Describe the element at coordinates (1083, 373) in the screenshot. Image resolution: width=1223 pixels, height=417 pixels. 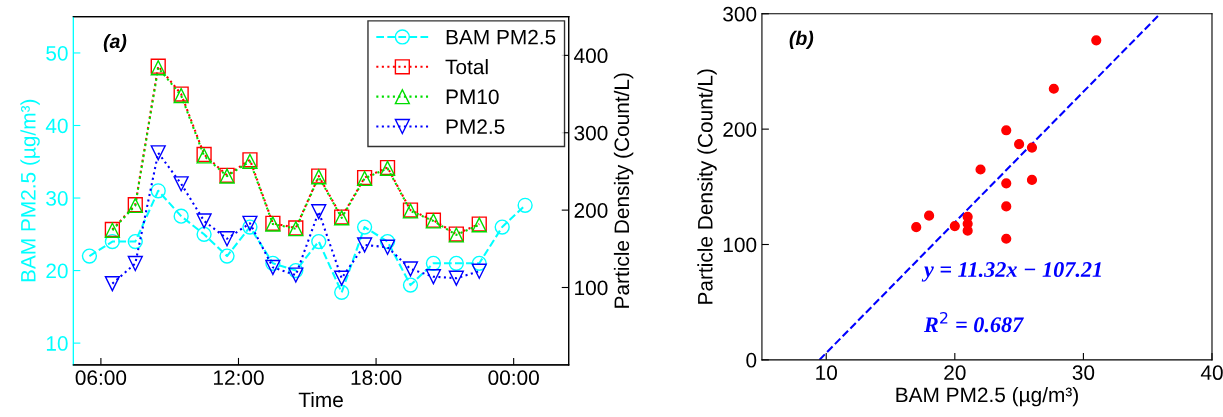
I see `x-tick-label: 30` at that location.